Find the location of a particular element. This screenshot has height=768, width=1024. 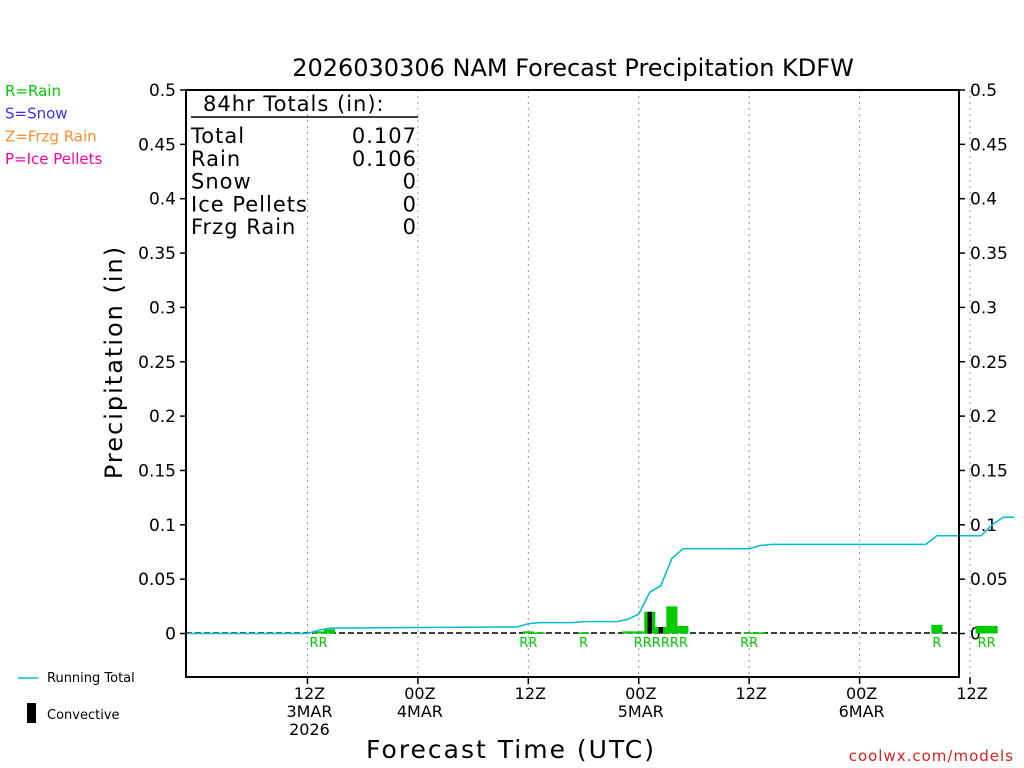

running-total-line is located at coordinates (600, 575).